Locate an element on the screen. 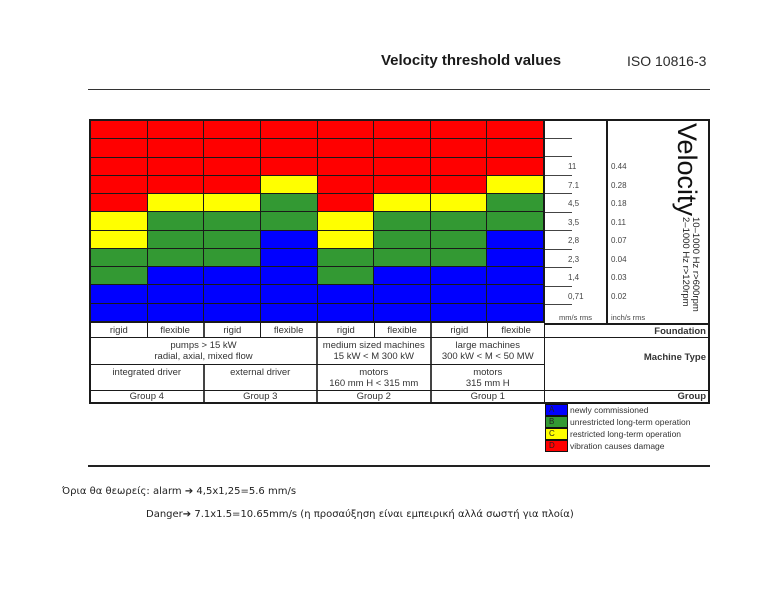 Image resolution: width=768 pixels, height=594 pixels. pumps-line2: radial, axial, mixed flow is located at coordinates (203, 356).